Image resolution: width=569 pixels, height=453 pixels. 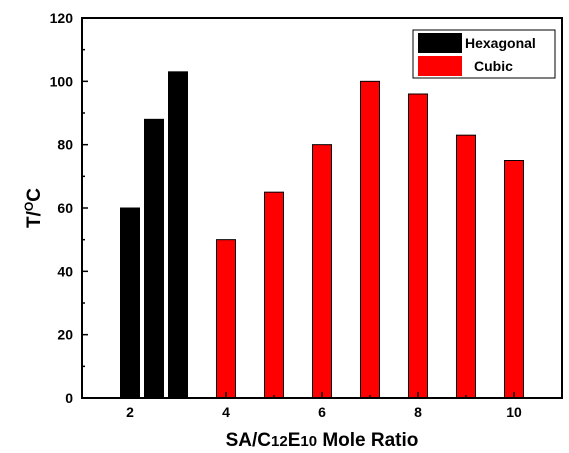 I want to click on x-axis-title: SA/C12E10 Mole Ratio, so click(x=322, y=440).